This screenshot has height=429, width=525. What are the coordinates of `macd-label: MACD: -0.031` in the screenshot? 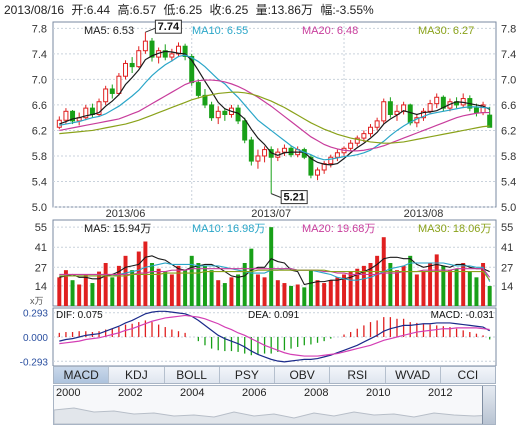 It's located at (463, 315).